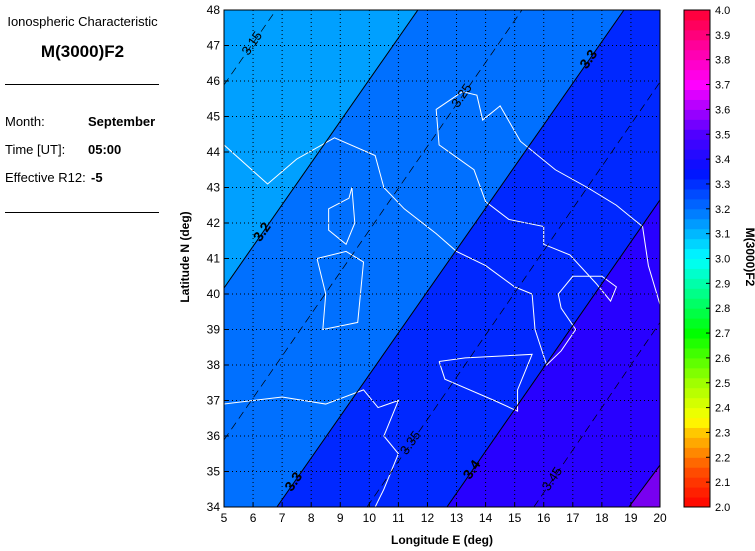 This screenshot has height=551, width=755. Describe the element at coordinates (214, 330) in the screenshot. I see `y-tick-label: 39` at that location.